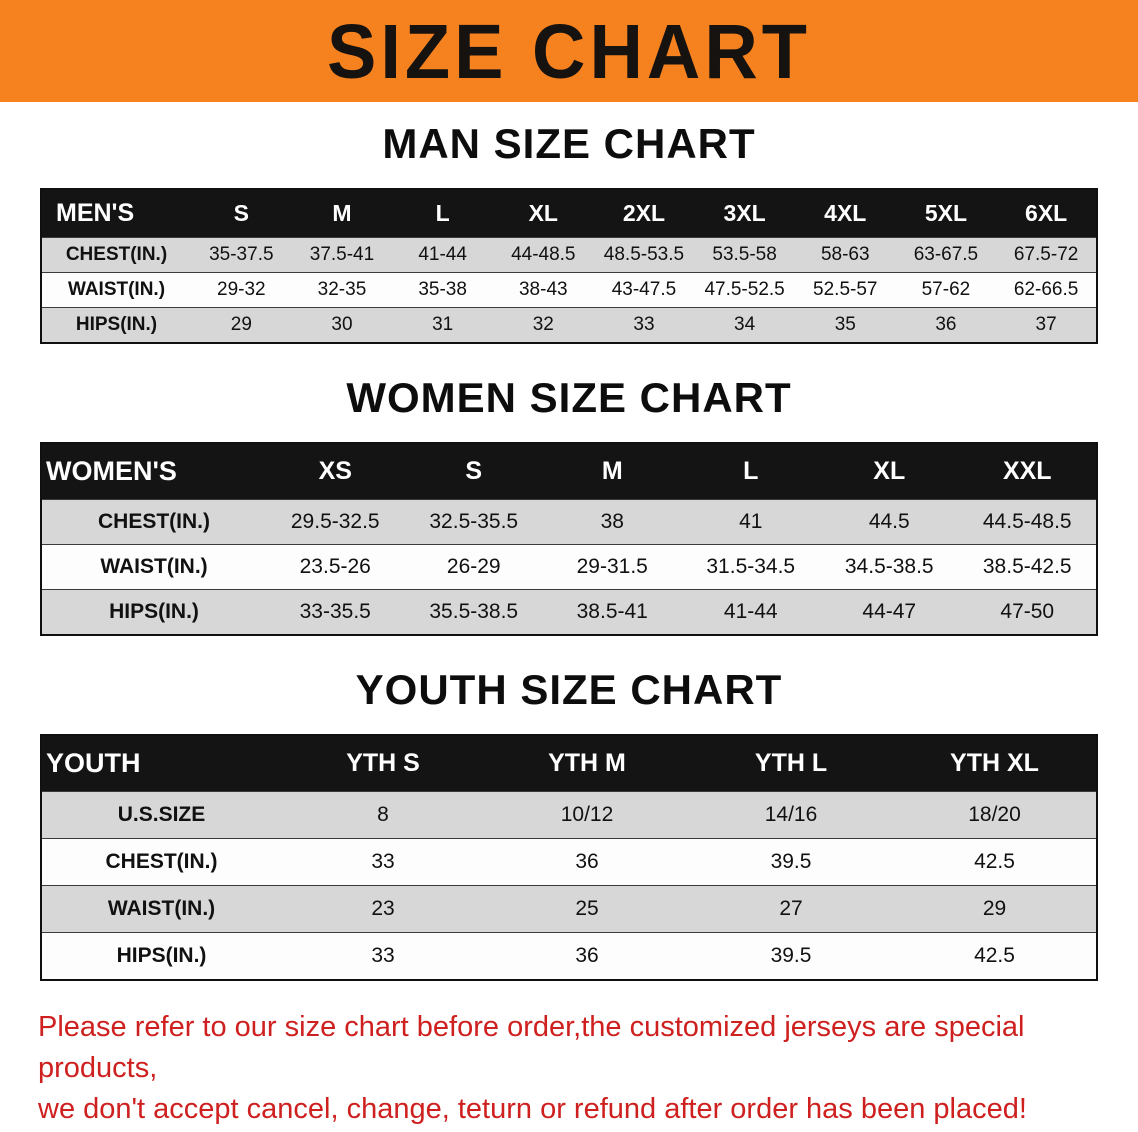 The image size is (1138, 1132). Describe the element at coordinates (994, 955) in the screenshot. I see `size-value: 42.5` at that location.